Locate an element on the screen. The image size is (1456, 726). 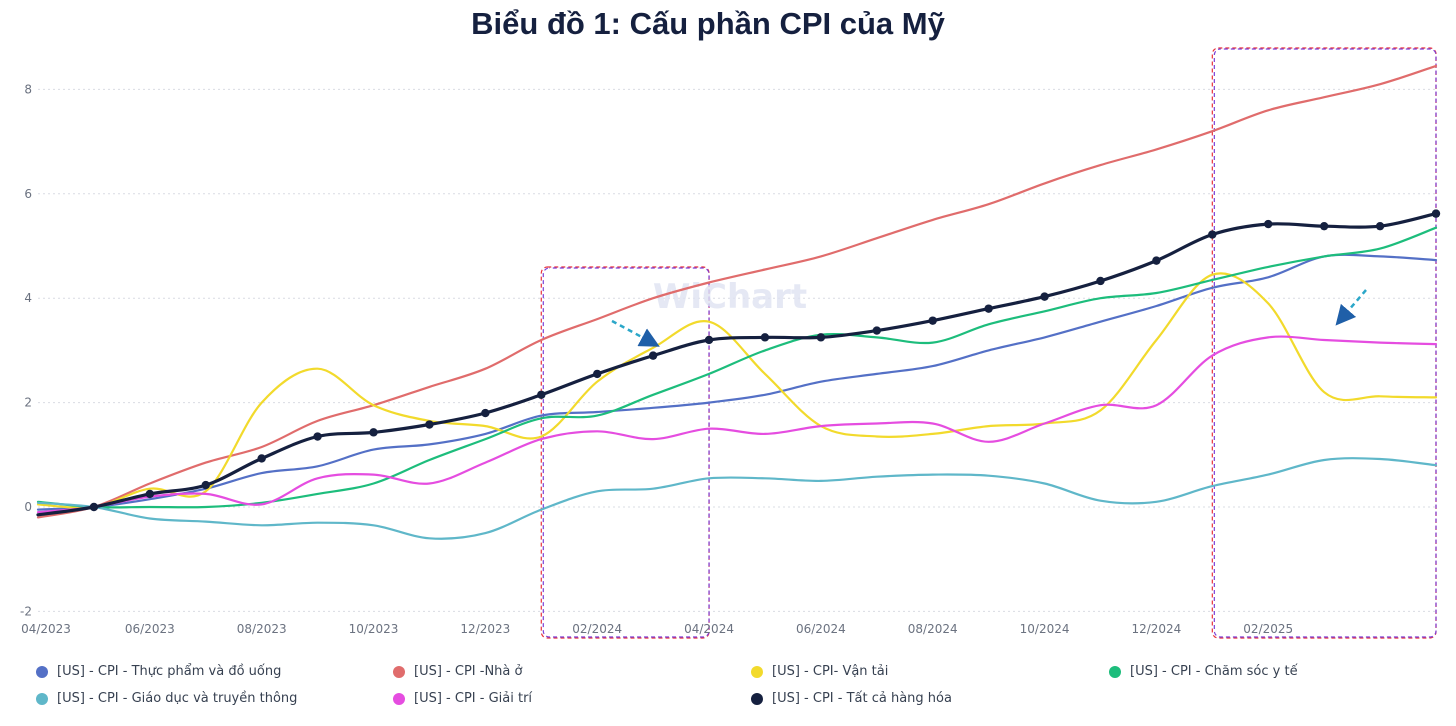
legend-item: [US] - CPI - Giáo dục và truyền thông is located at coordinates (166, 698).